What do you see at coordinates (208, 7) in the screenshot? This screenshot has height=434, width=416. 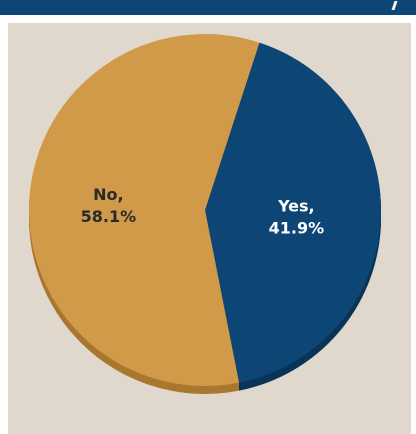 I see `header-bar` at bounding box center [208, 7].